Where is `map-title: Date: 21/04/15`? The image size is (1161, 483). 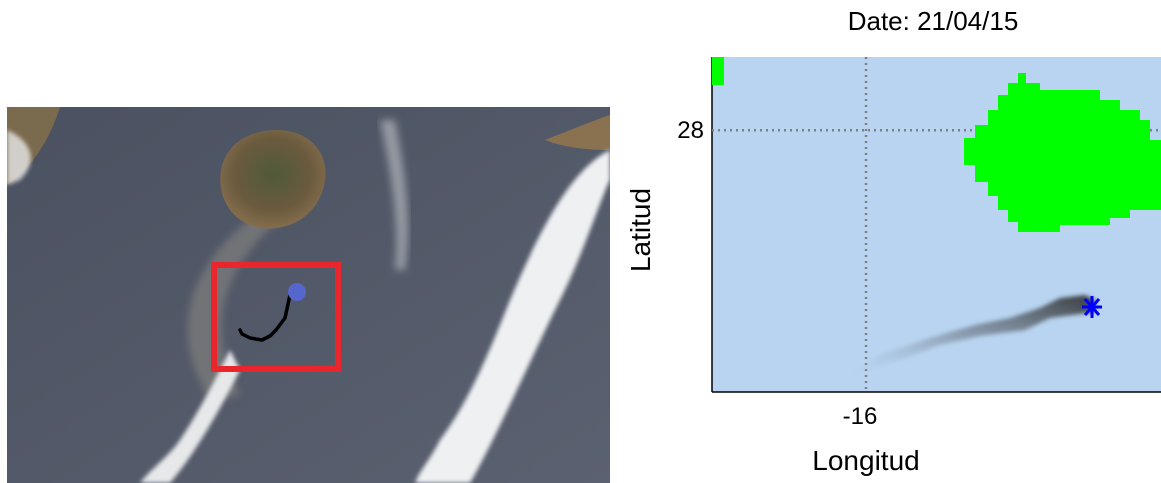 map-title: Date: 21/04/15 is located at coordinates (933, 21).